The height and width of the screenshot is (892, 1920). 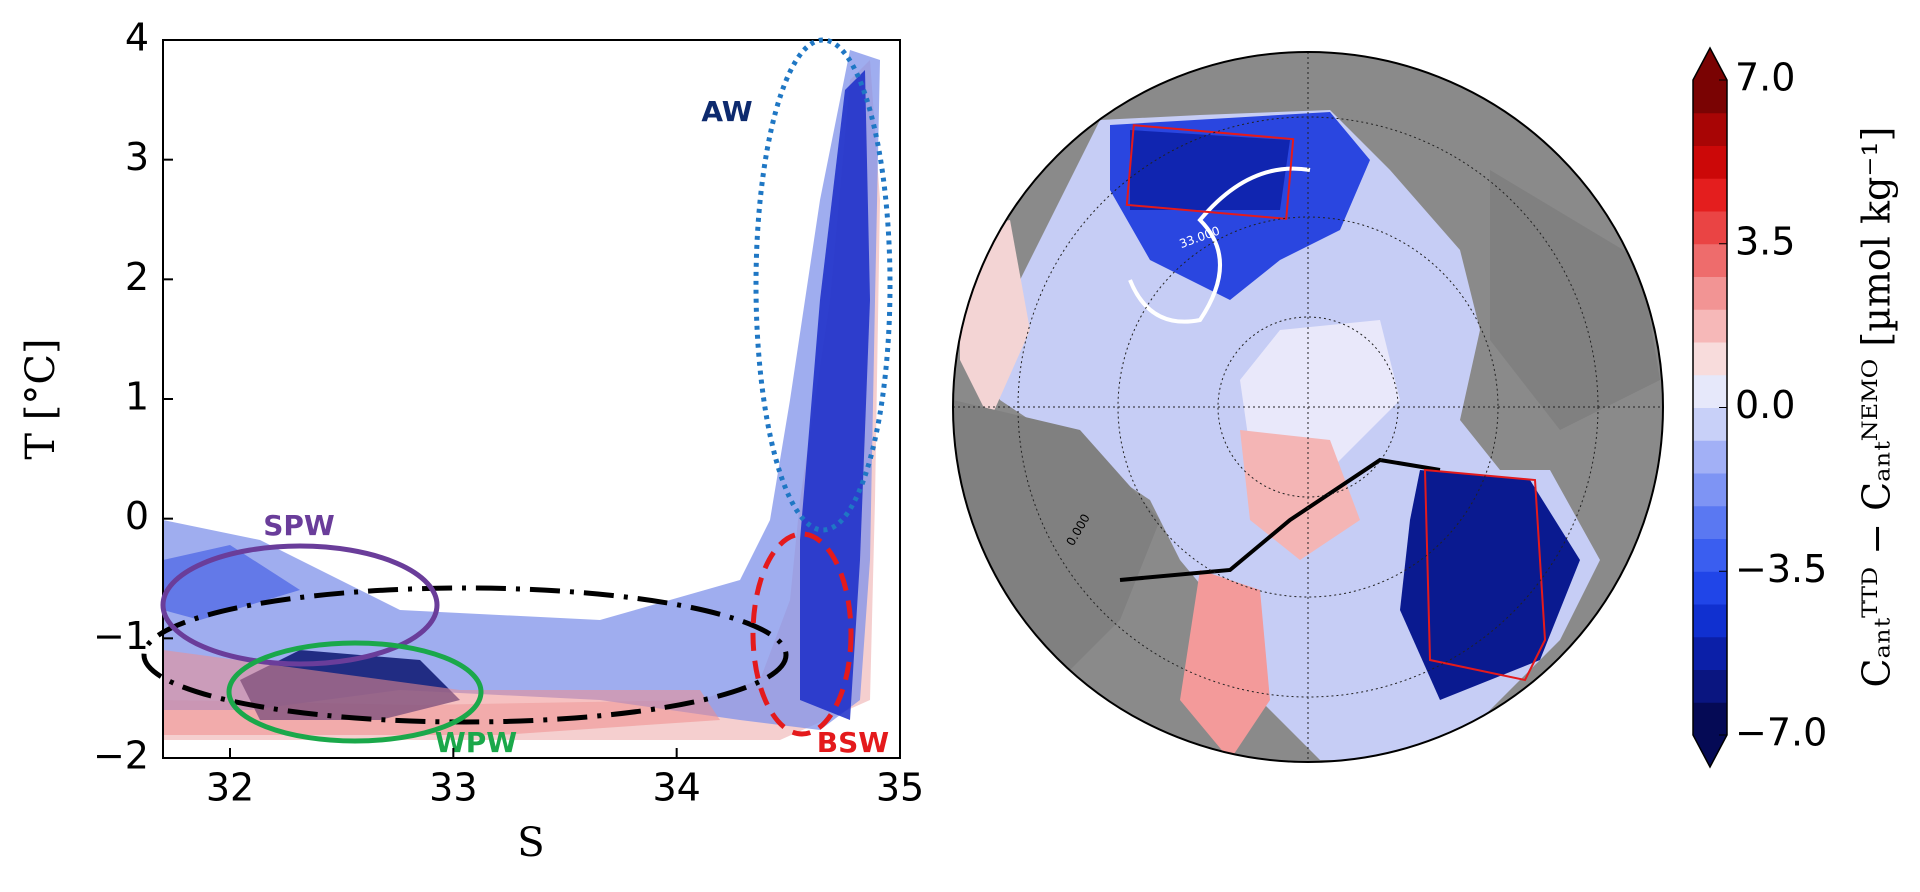 I want to click on colorbar-tick-label: 0.0, so click(x=1765, y=405).